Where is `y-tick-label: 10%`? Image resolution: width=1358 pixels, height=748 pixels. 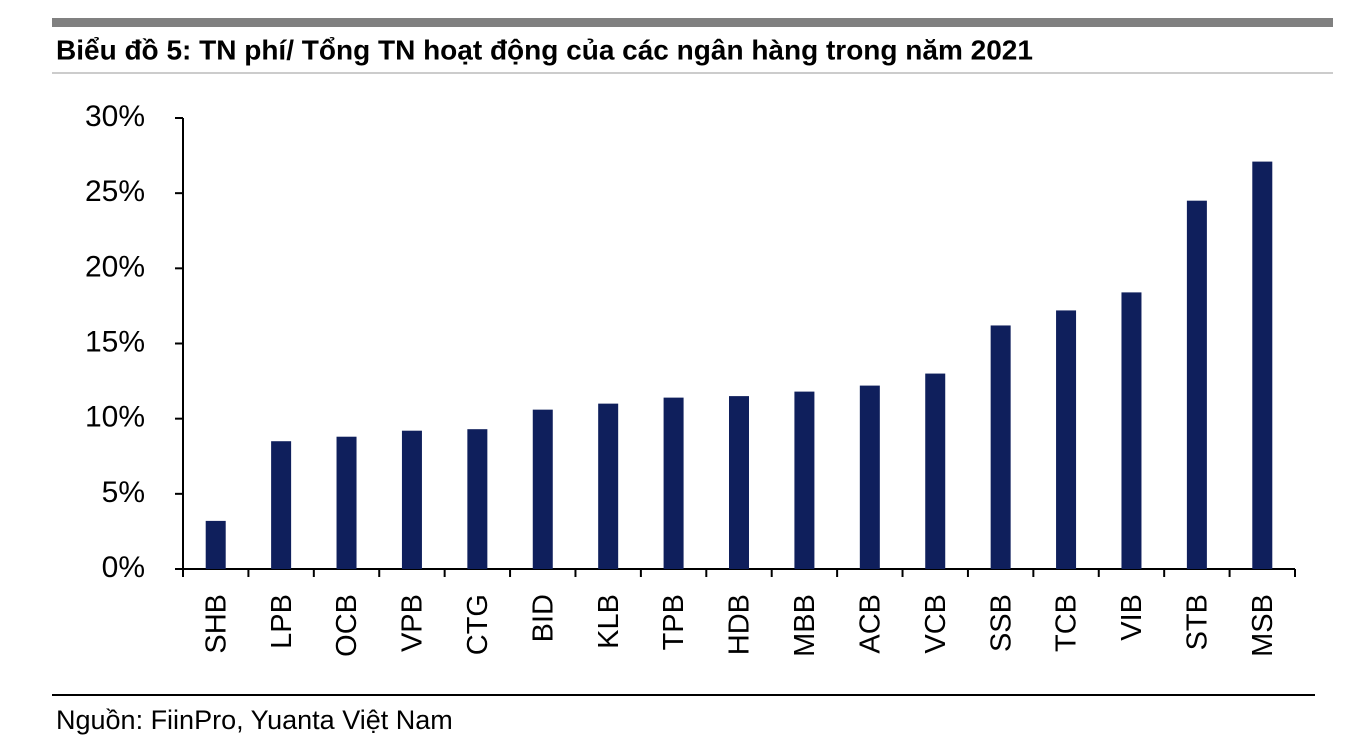 y-tick-label: 10% is located at coordinates (115, 417).